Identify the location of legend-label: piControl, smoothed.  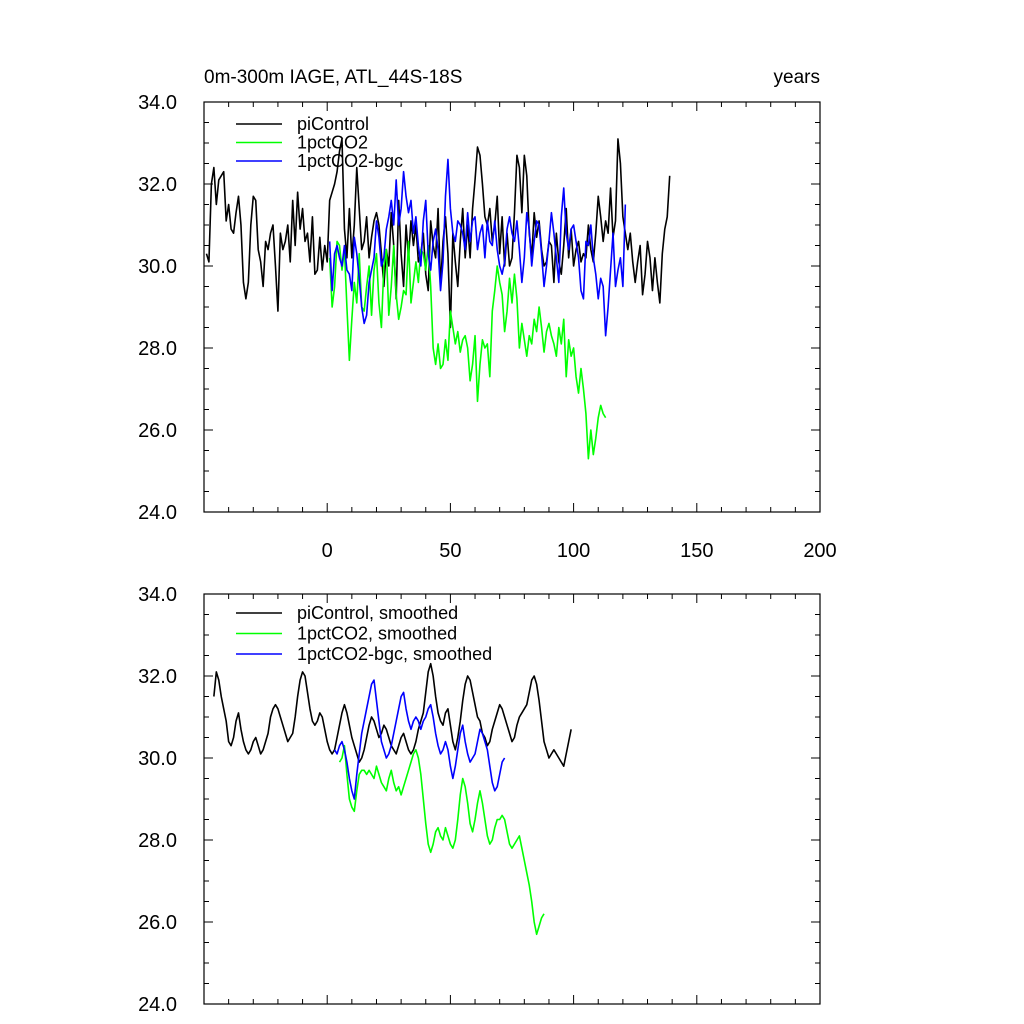
(377, 613).